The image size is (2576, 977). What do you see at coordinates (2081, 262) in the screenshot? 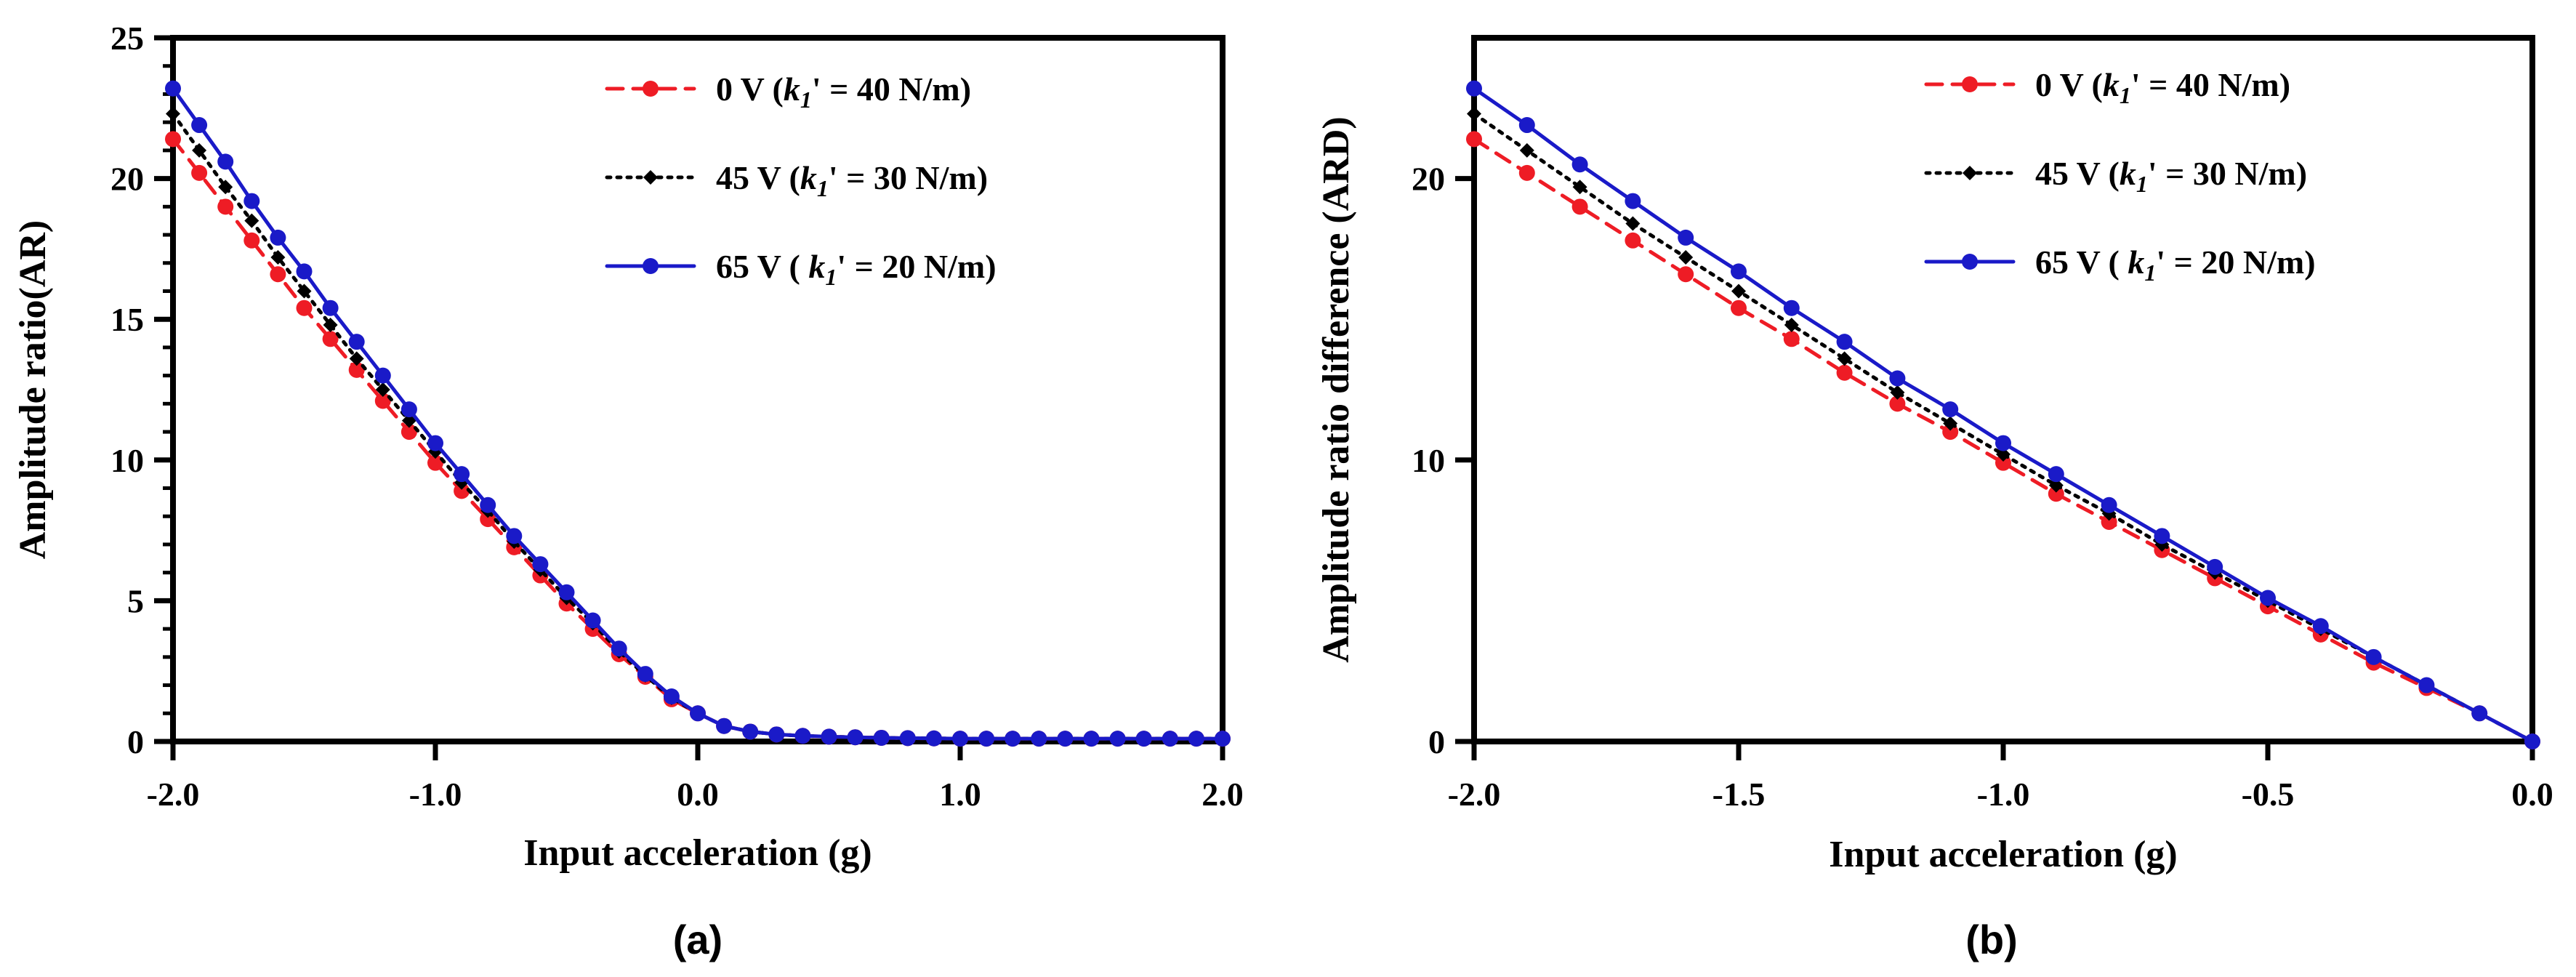
I see `legend-prefix: 65 V (` at bounding box center [2081, 262].